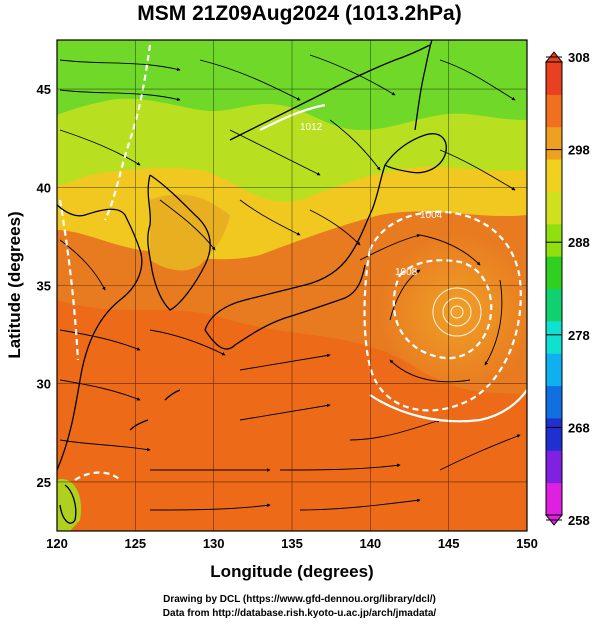 This screenshot has height=625, width=599. Describe the element at coordinates (579, 57) in the screenshot. I see `colorbar-tick-label: 308` at that location.